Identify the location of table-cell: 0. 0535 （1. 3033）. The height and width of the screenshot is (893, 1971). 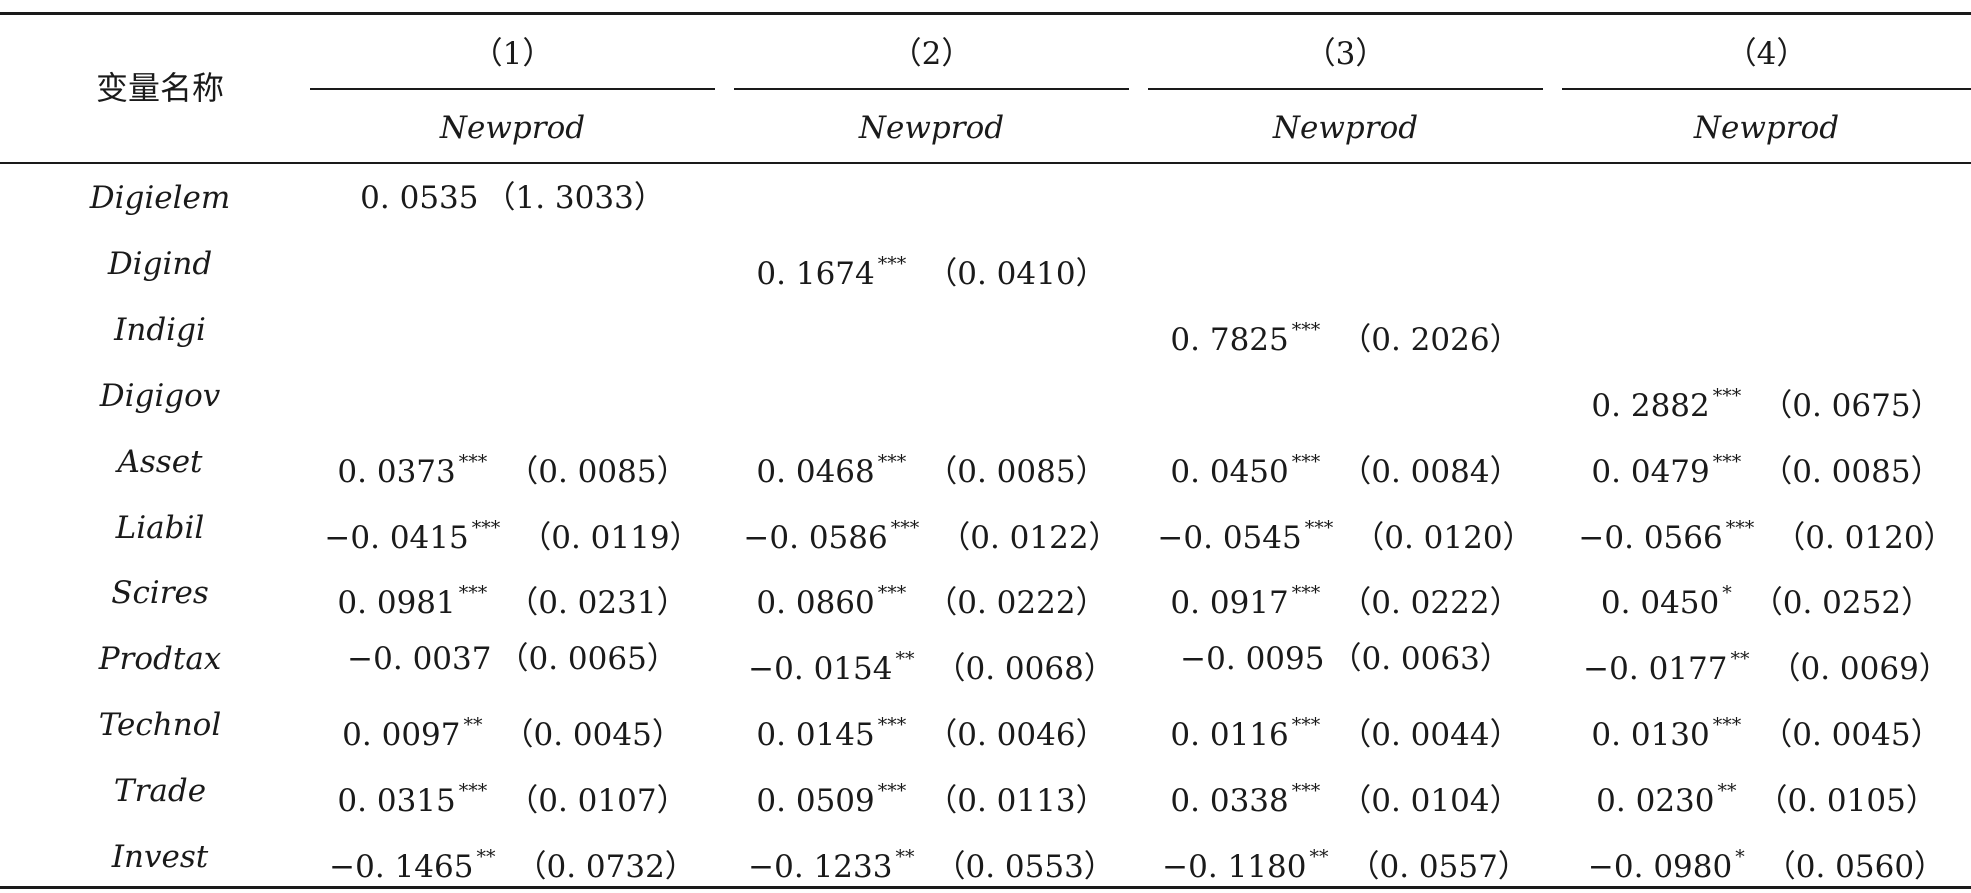
(512, 198).